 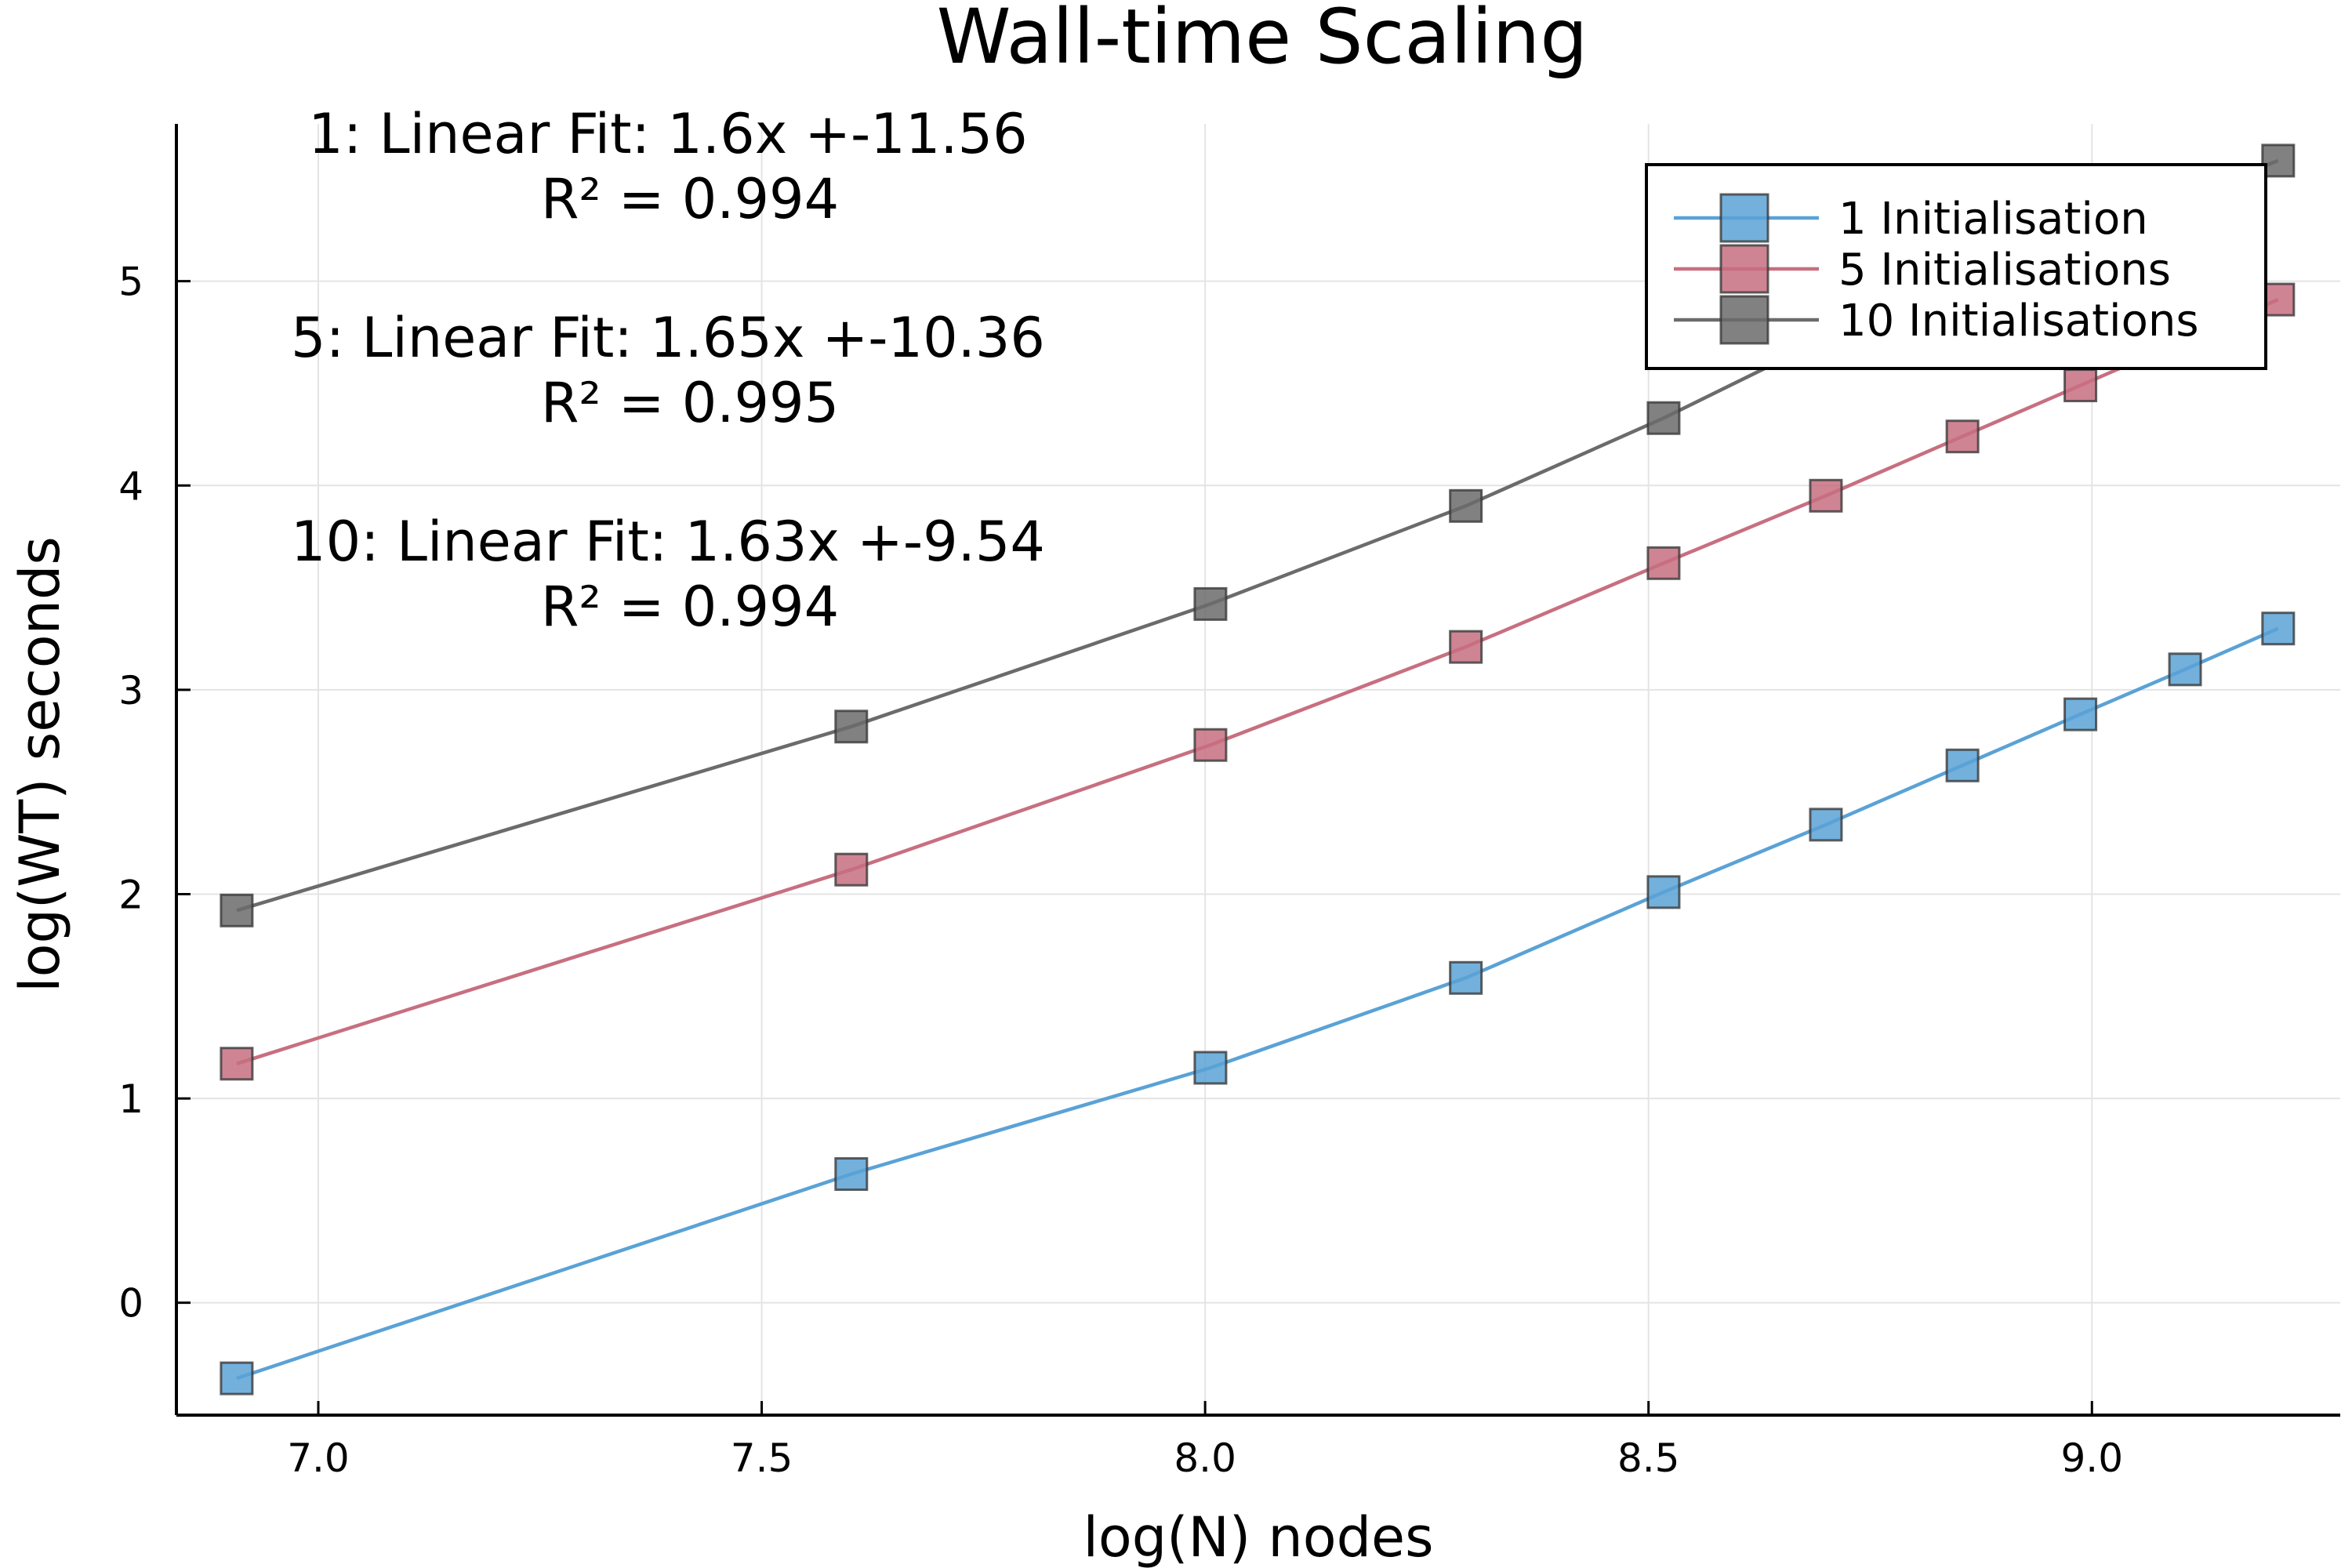 I want to click on y-tick-label: 4, so click(x=130, y=486).